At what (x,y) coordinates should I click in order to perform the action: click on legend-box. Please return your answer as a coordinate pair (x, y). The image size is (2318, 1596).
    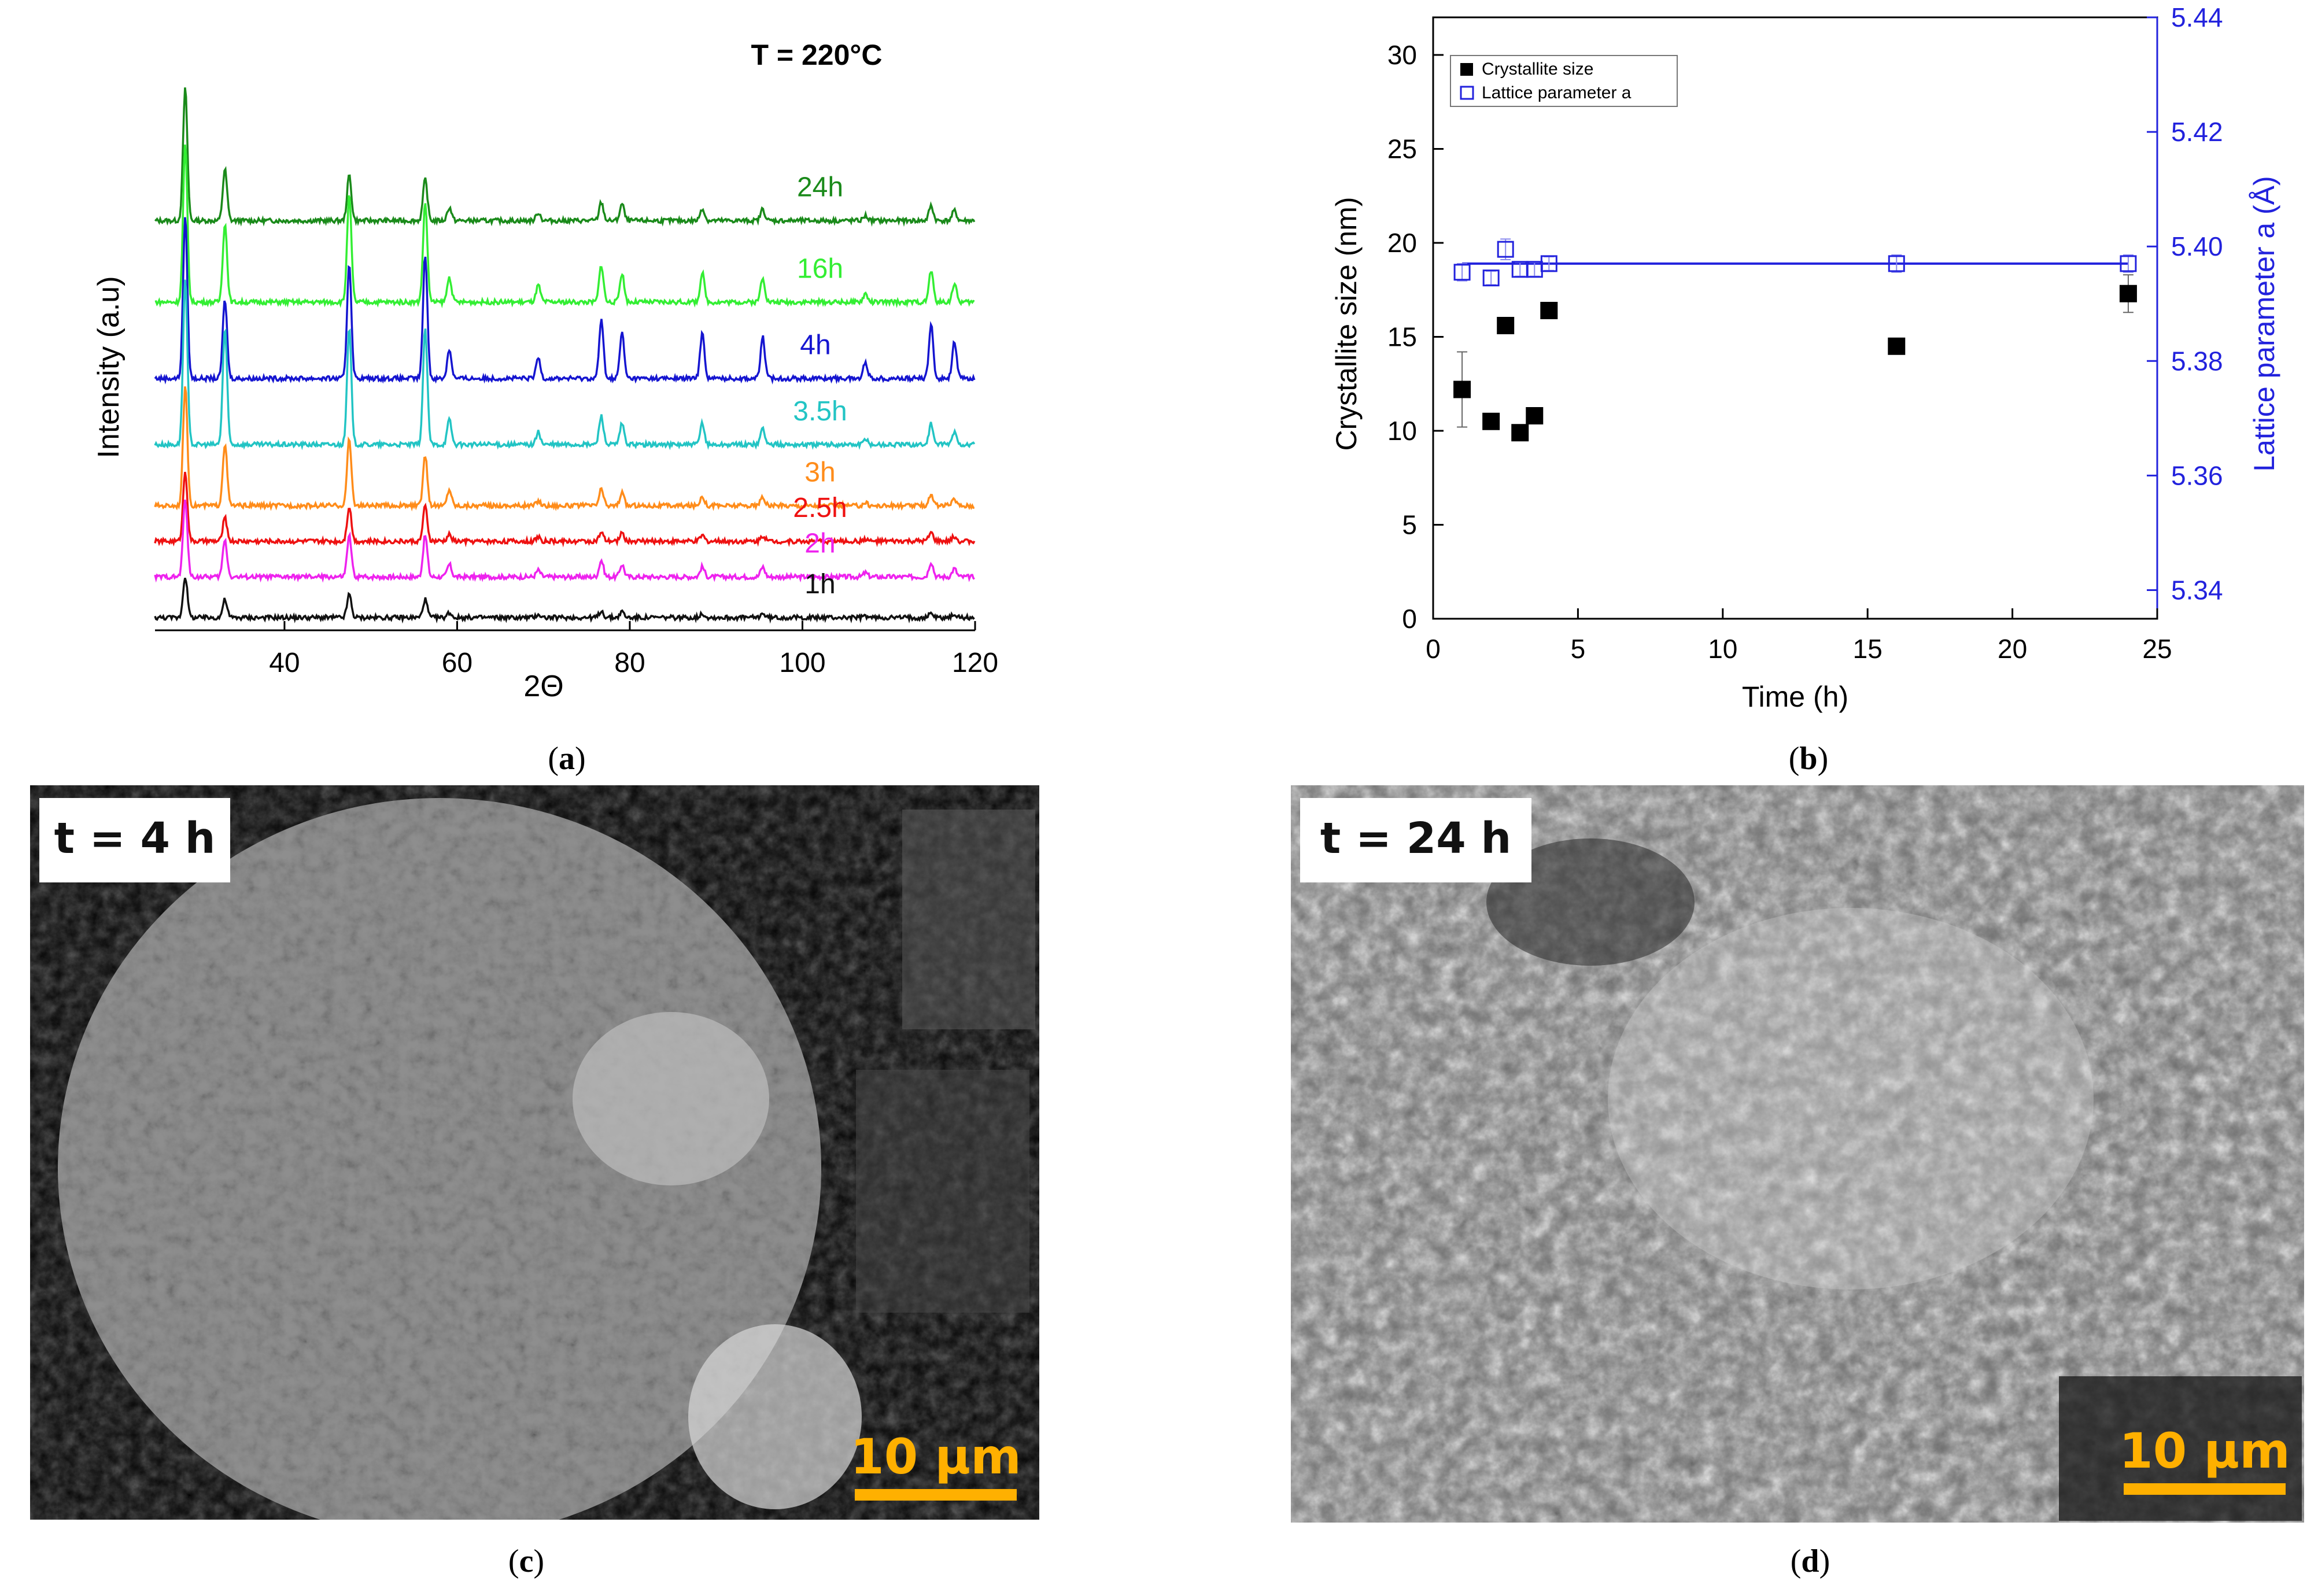
    Looking at the image, I should click on (1564, 81).